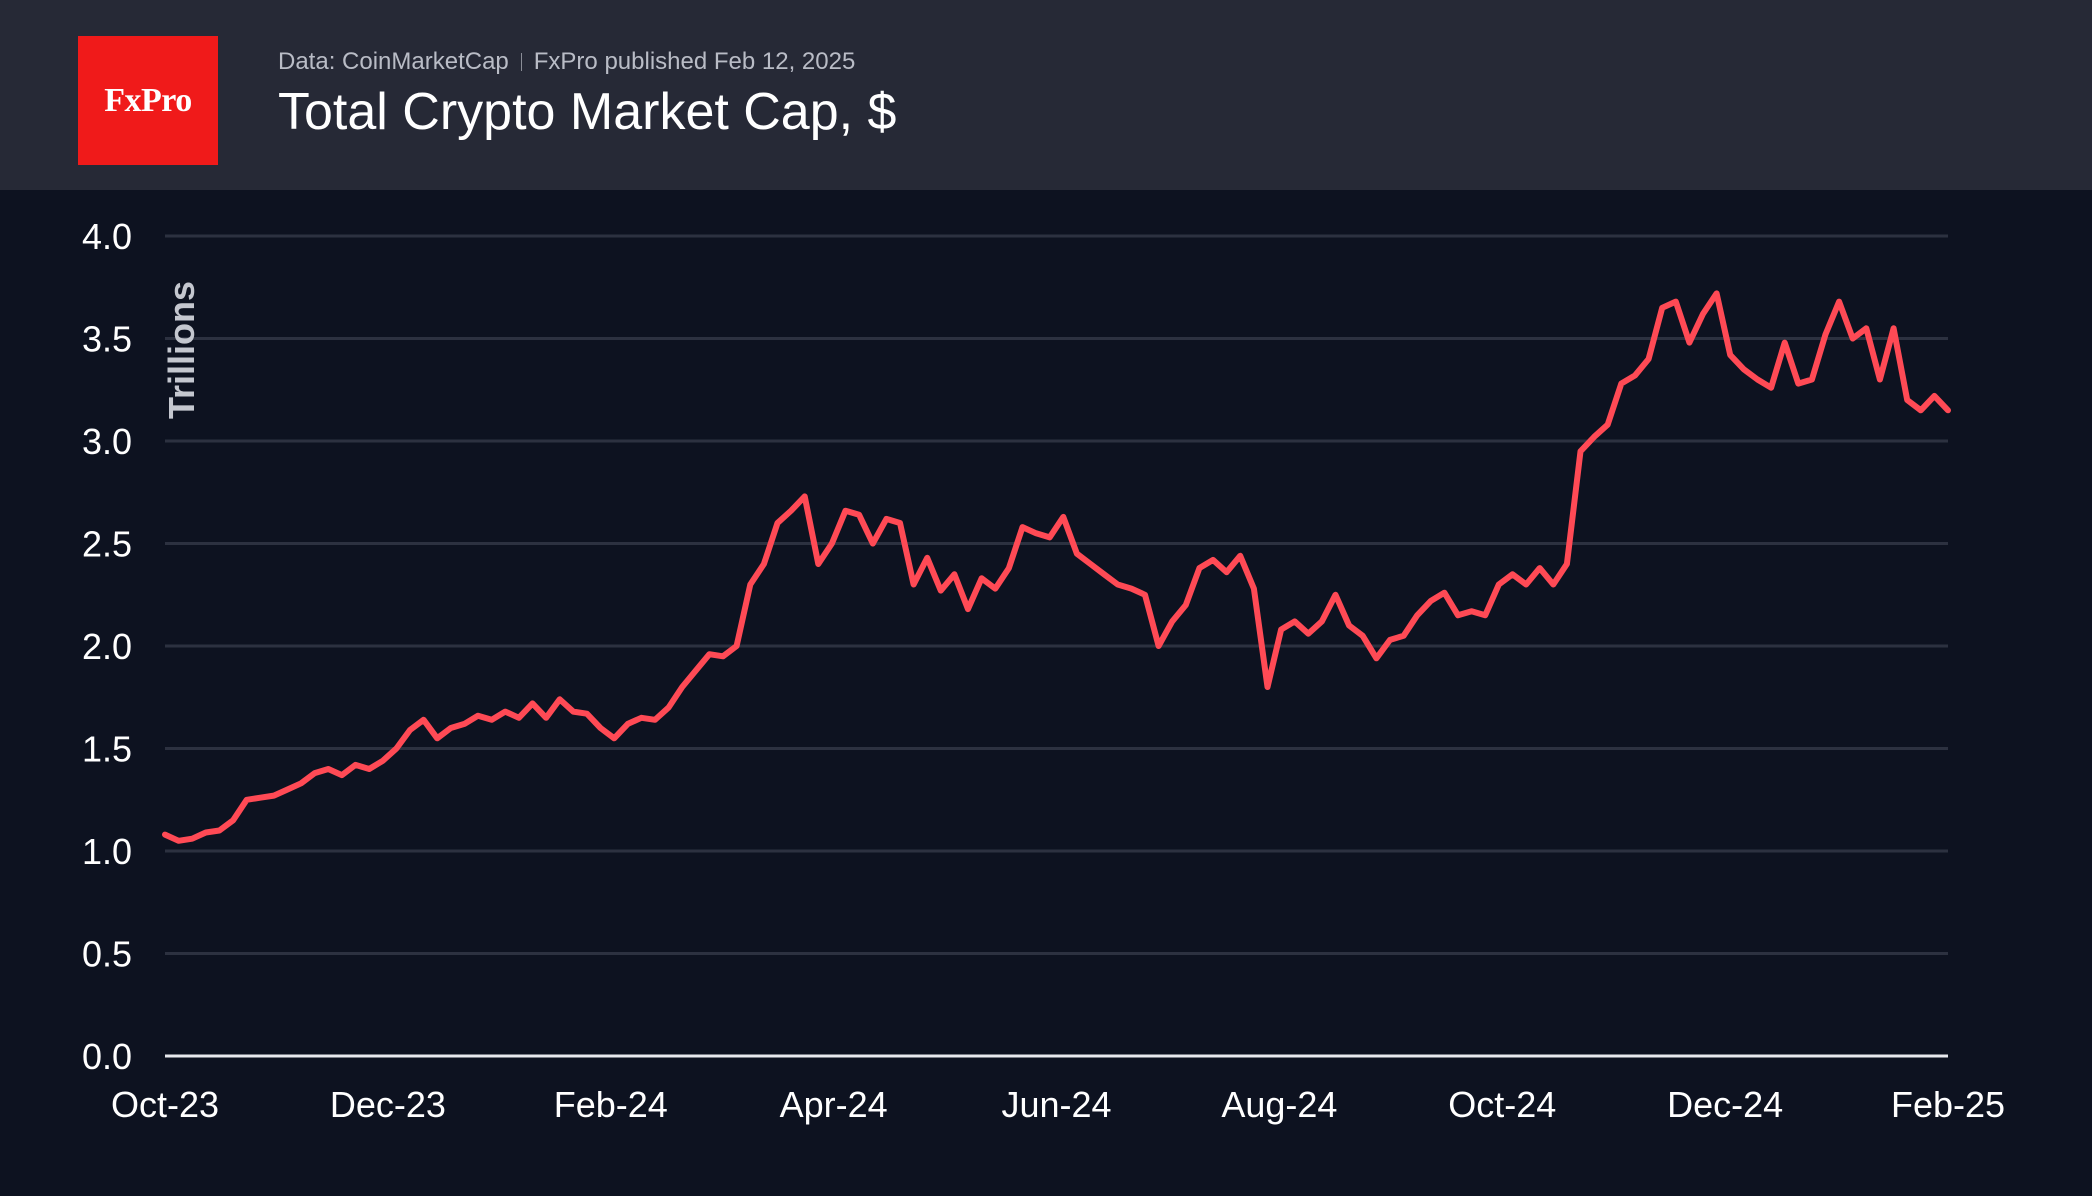 This screenshot has height=1196, width=2092. What do you see at coordinates (834, 1104) in the screenshot?
I see `x-tick-label: Apr-24` at bounding box center [834, 1104].